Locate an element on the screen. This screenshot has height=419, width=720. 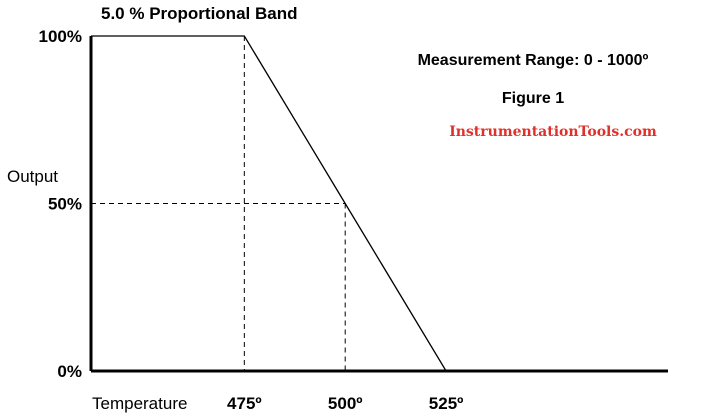
y-tick-label: 100% is located at coordinates (60, 36).